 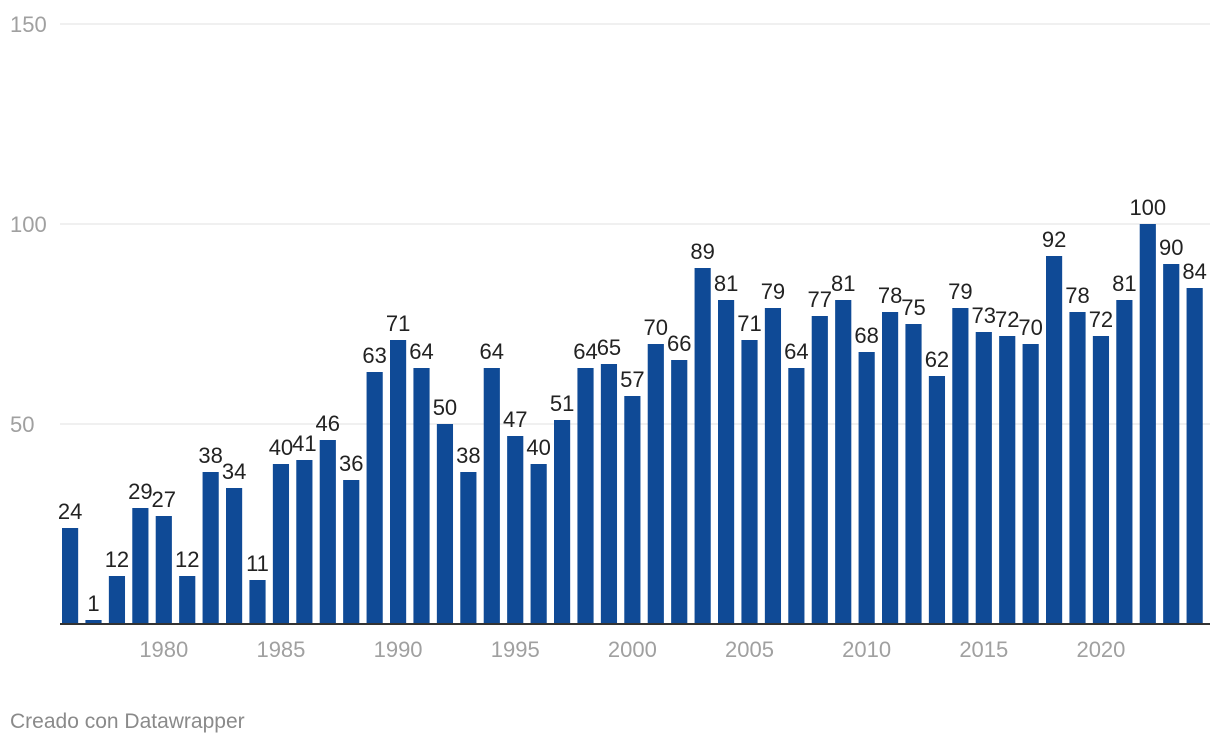 What do you see at coordinates (913, 474) in the screenshot?
I see `bar-2012` at bounding box center [913, 474].